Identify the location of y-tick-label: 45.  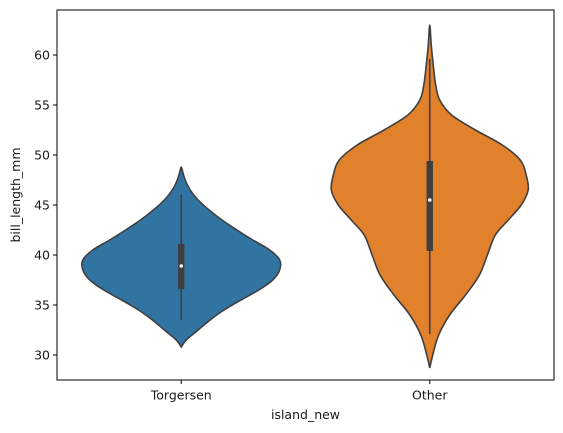
(42, 205).